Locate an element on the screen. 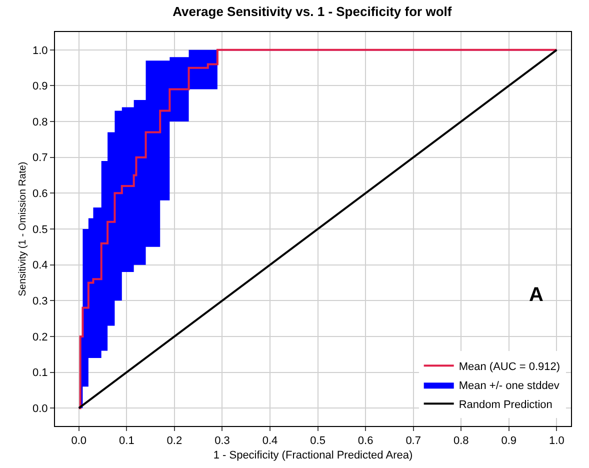 This screenshot has width=589, height=468. y-tick-label: 0.1 is located at coordinates (40, 373).